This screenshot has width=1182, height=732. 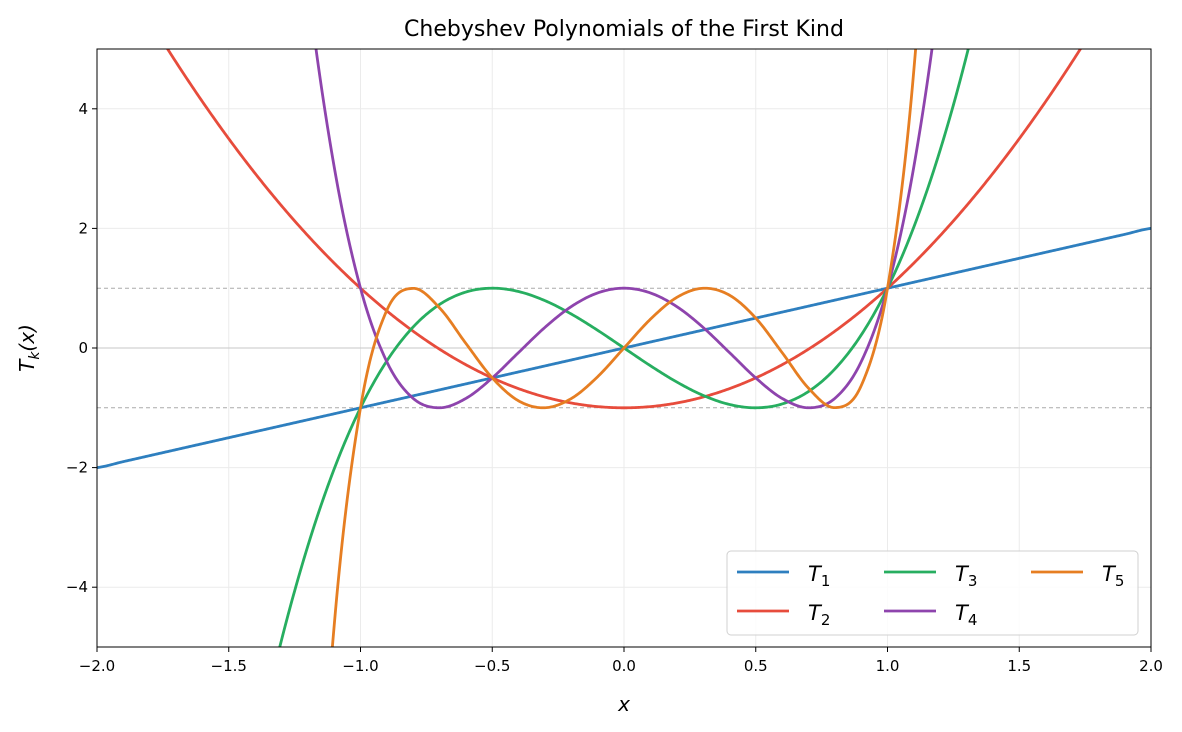 I want to click on y-axis-label: Tk(x), so click(x=29, y=348).